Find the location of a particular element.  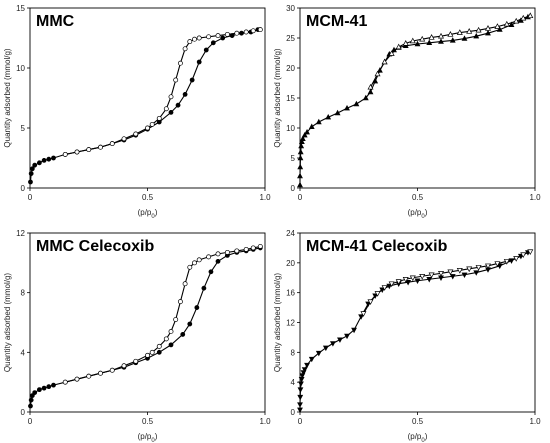

x-tick-label: 1.0 is located at coordinates (535, 197).